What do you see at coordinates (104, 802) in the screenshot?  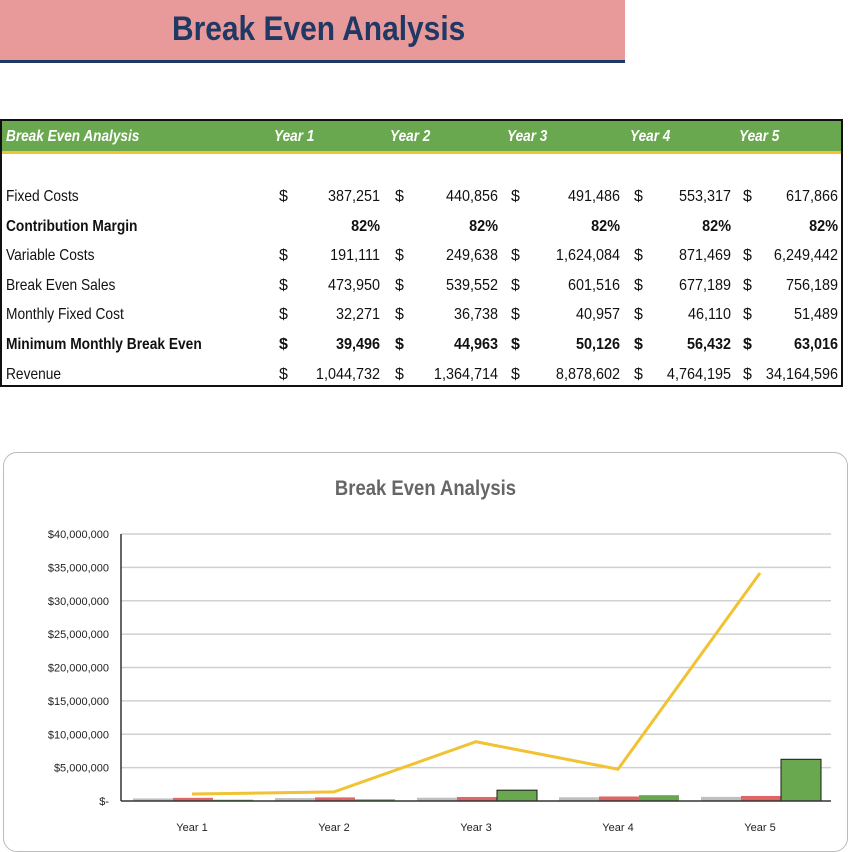 I see `y-tick-label: $-` at bounding box center [104, 802].